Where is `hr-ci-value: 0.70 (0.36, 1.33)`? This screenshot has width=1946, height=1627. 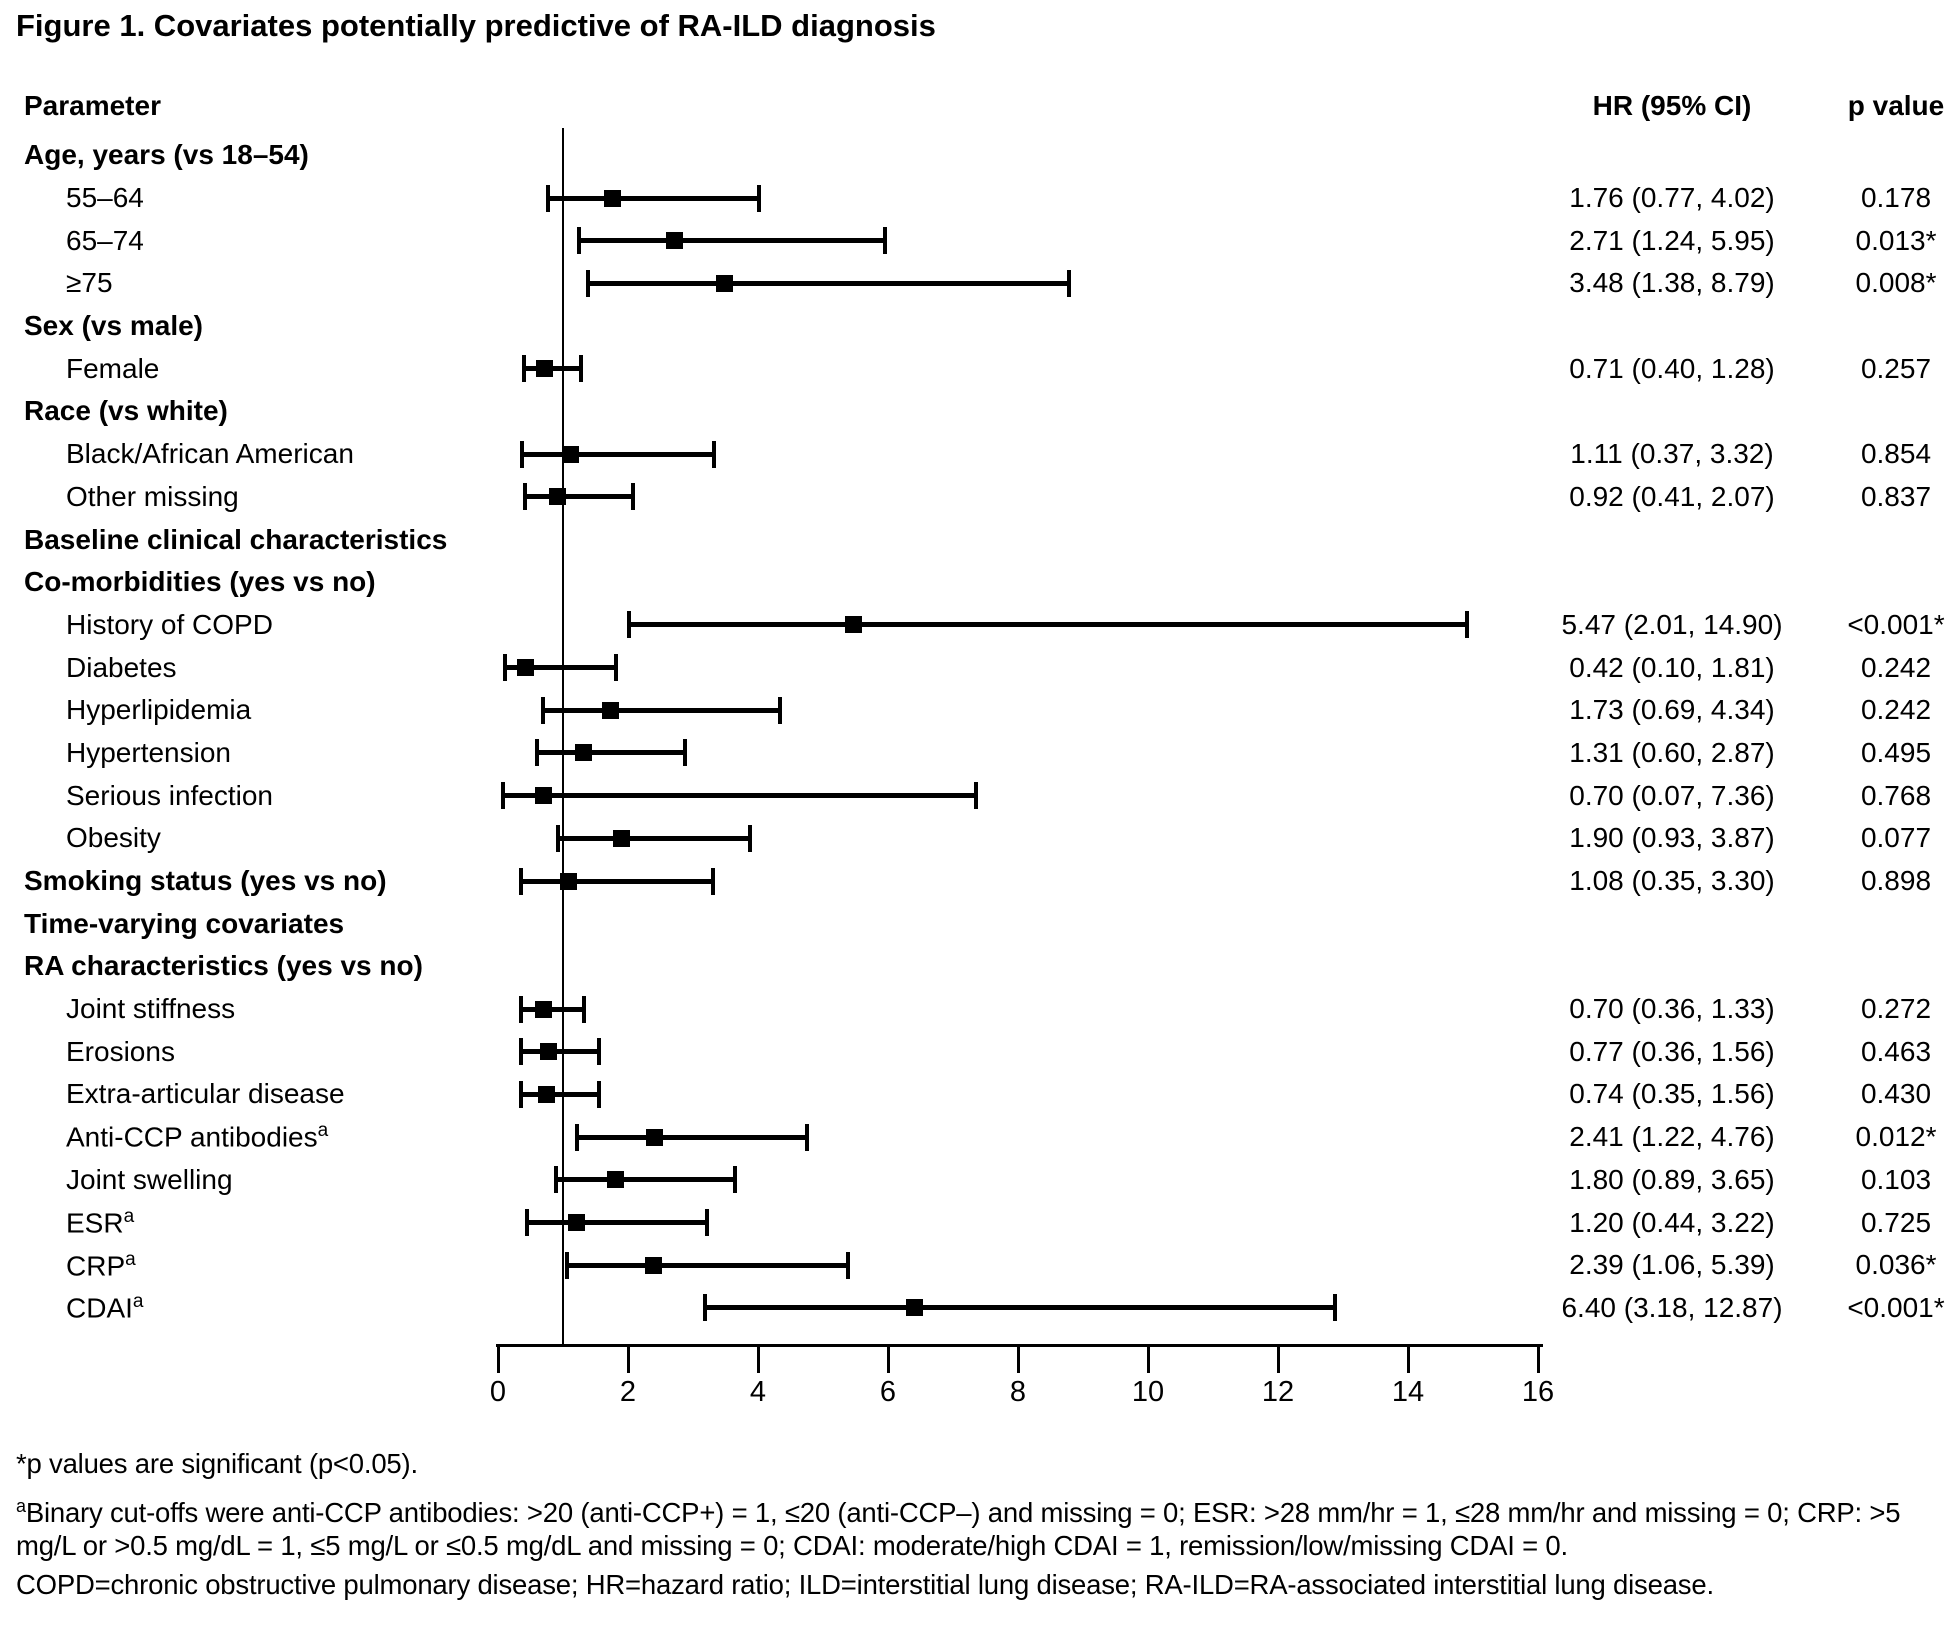 hr-ci-value: 0.70 (0.36, 1.33) is located at coordinates (1672, 1009).